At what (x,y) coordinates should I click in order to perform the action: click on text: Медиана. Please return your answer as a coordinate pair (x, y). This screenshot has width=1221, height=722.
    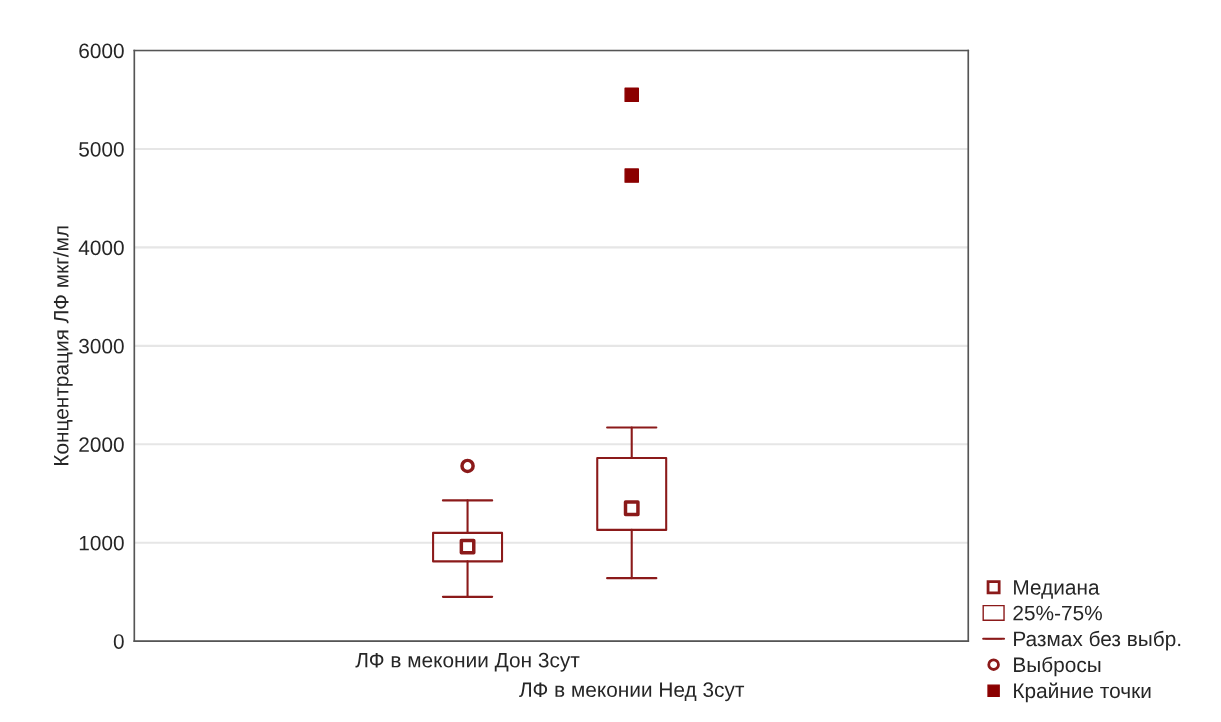
    Looking at the image, I should click on (1057, 589).